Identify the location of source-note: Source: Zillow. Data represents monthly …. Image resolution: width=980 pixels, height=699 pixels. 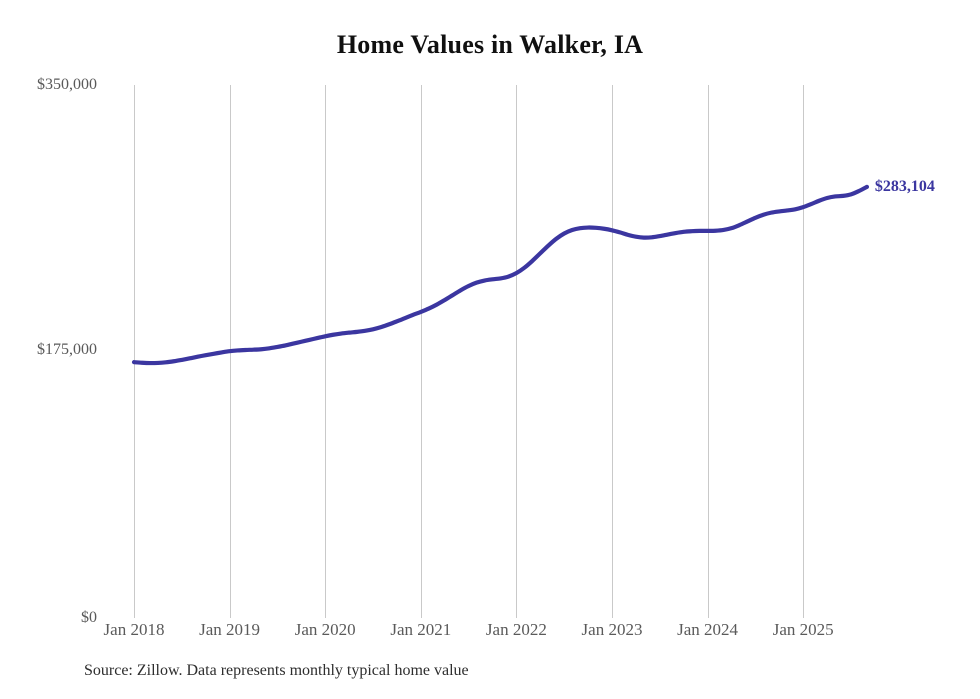
(276, 670).